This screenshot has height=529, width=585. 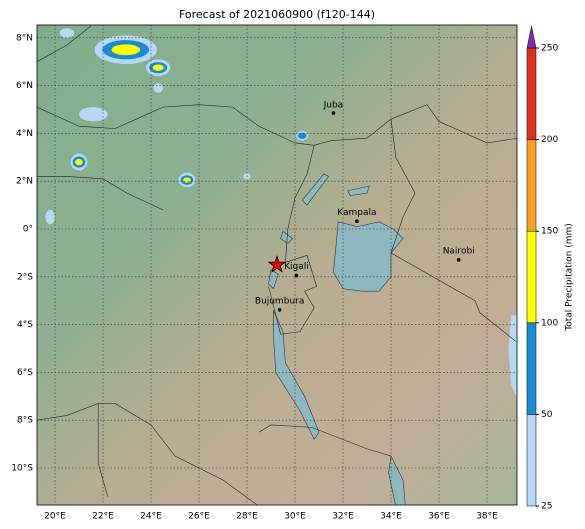 I want to click on colorbar-tick-label: 150, so click(x=549, y=232).